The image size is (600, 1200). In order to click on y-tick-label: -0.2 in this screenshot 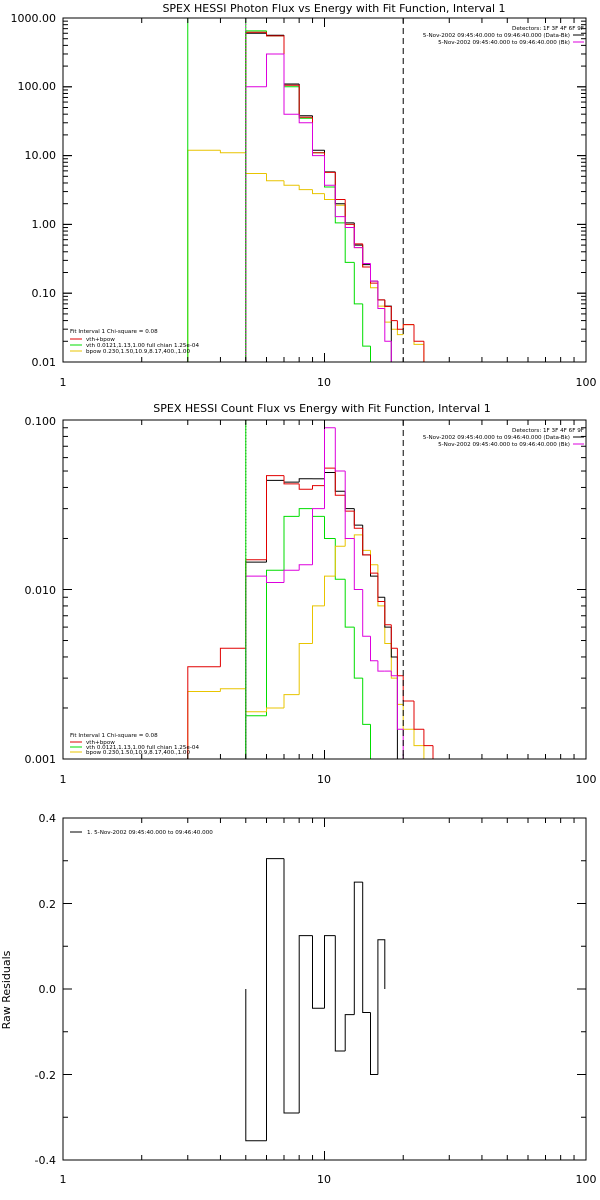, I will do `click(45, 1075)`.